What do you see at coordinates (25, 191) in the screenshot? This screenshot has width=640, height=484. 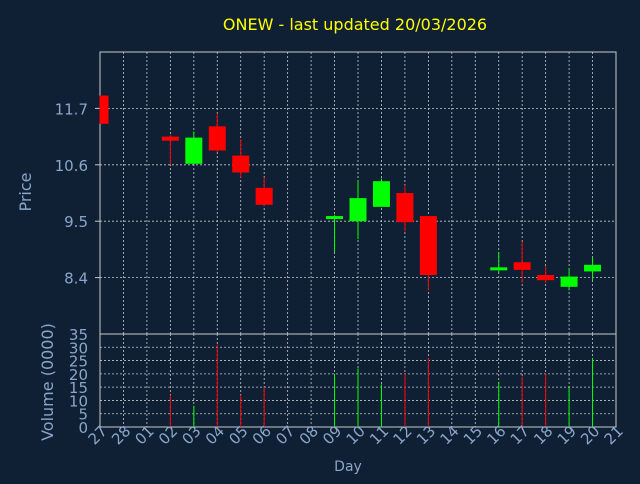 I see `price-axis-label: Price` at bounding box center [25, 191].